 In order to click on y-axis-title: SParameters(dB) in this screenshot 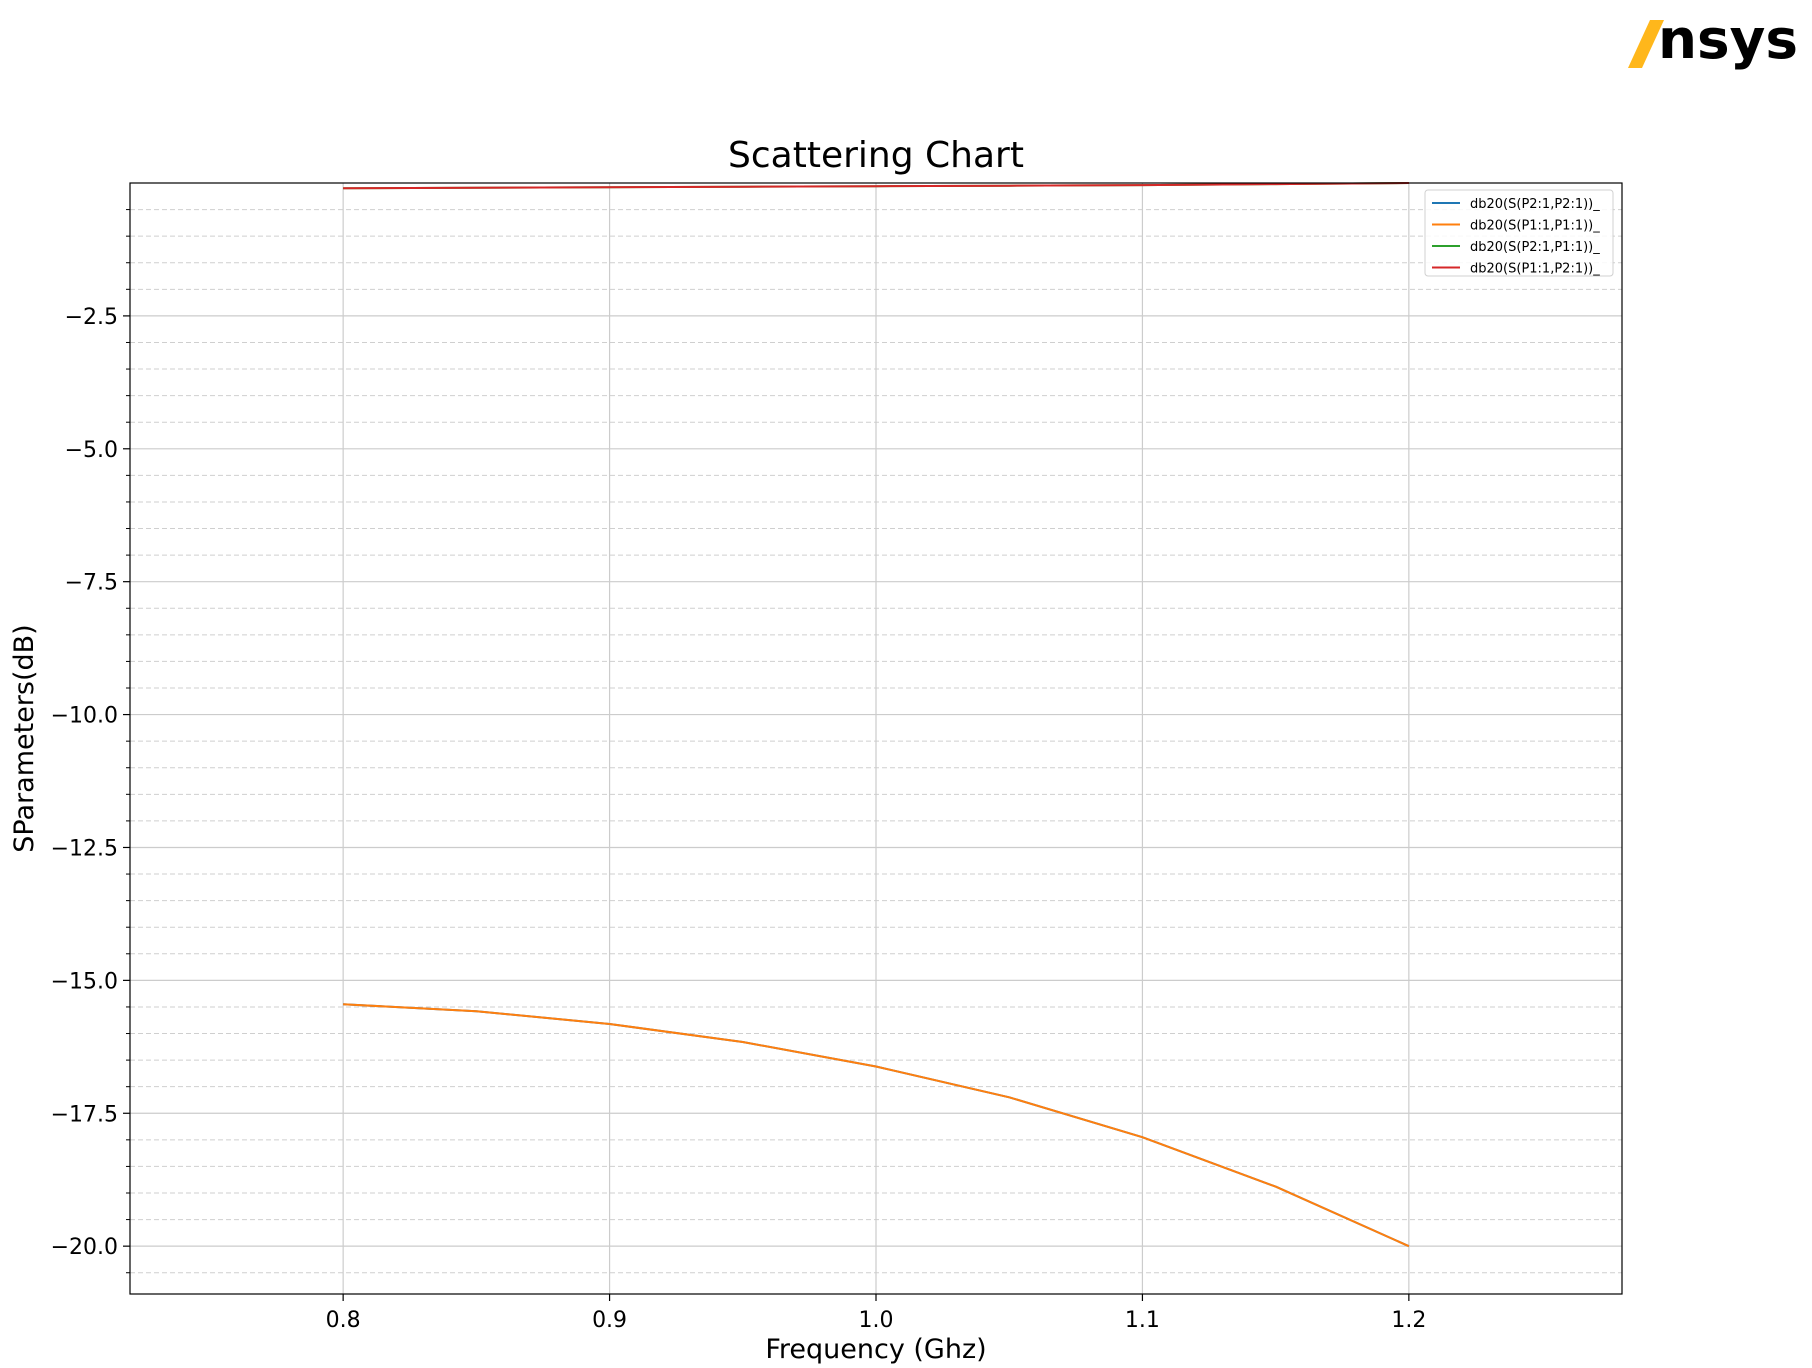, I will do `click(24, 738)`.